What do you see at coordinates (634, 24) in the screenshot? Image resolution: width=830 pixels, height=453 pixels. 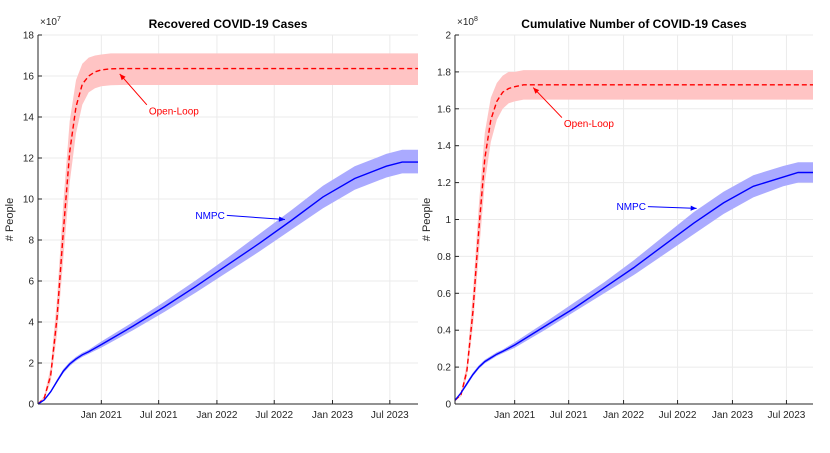 I see `chart-title: Cumulative Number of COVID-19 Cases` at bounding box center [634, 24].